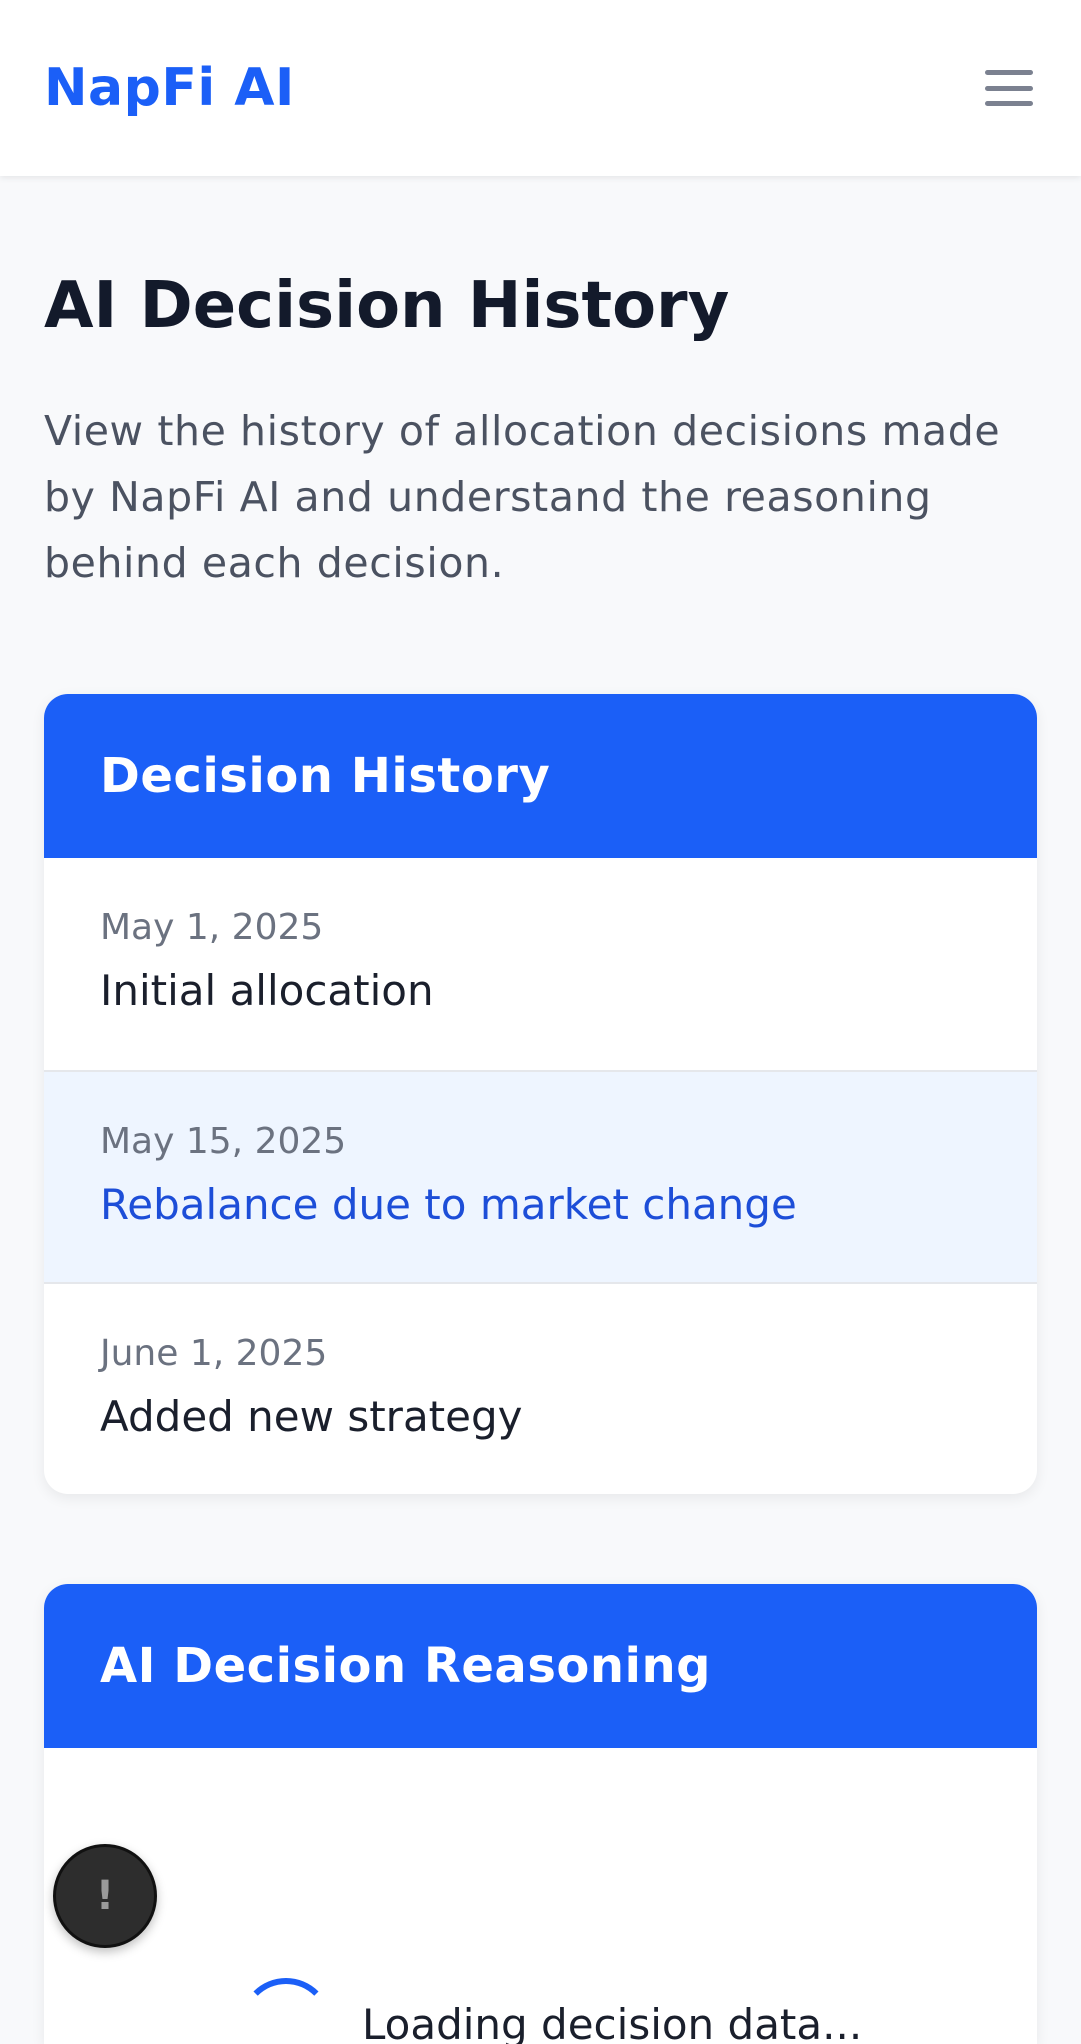 Image resolution: width=1081 pixels, height=2044 pixels. Describe the element at coordinates (540, 991) in the screenshot. I see `decision-title: Initial allocation` at that location.